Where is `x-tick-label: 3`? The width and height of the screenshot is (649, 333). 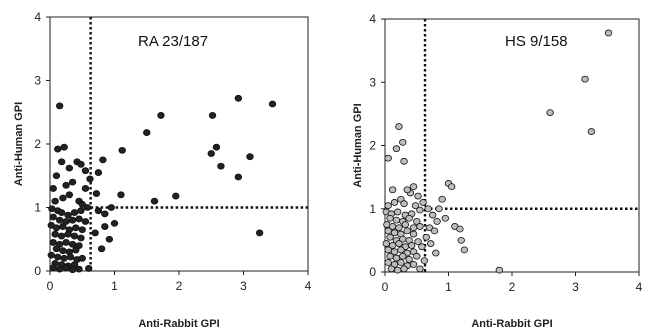 x-tick-label: 3 is located at coordinates (243, 286).